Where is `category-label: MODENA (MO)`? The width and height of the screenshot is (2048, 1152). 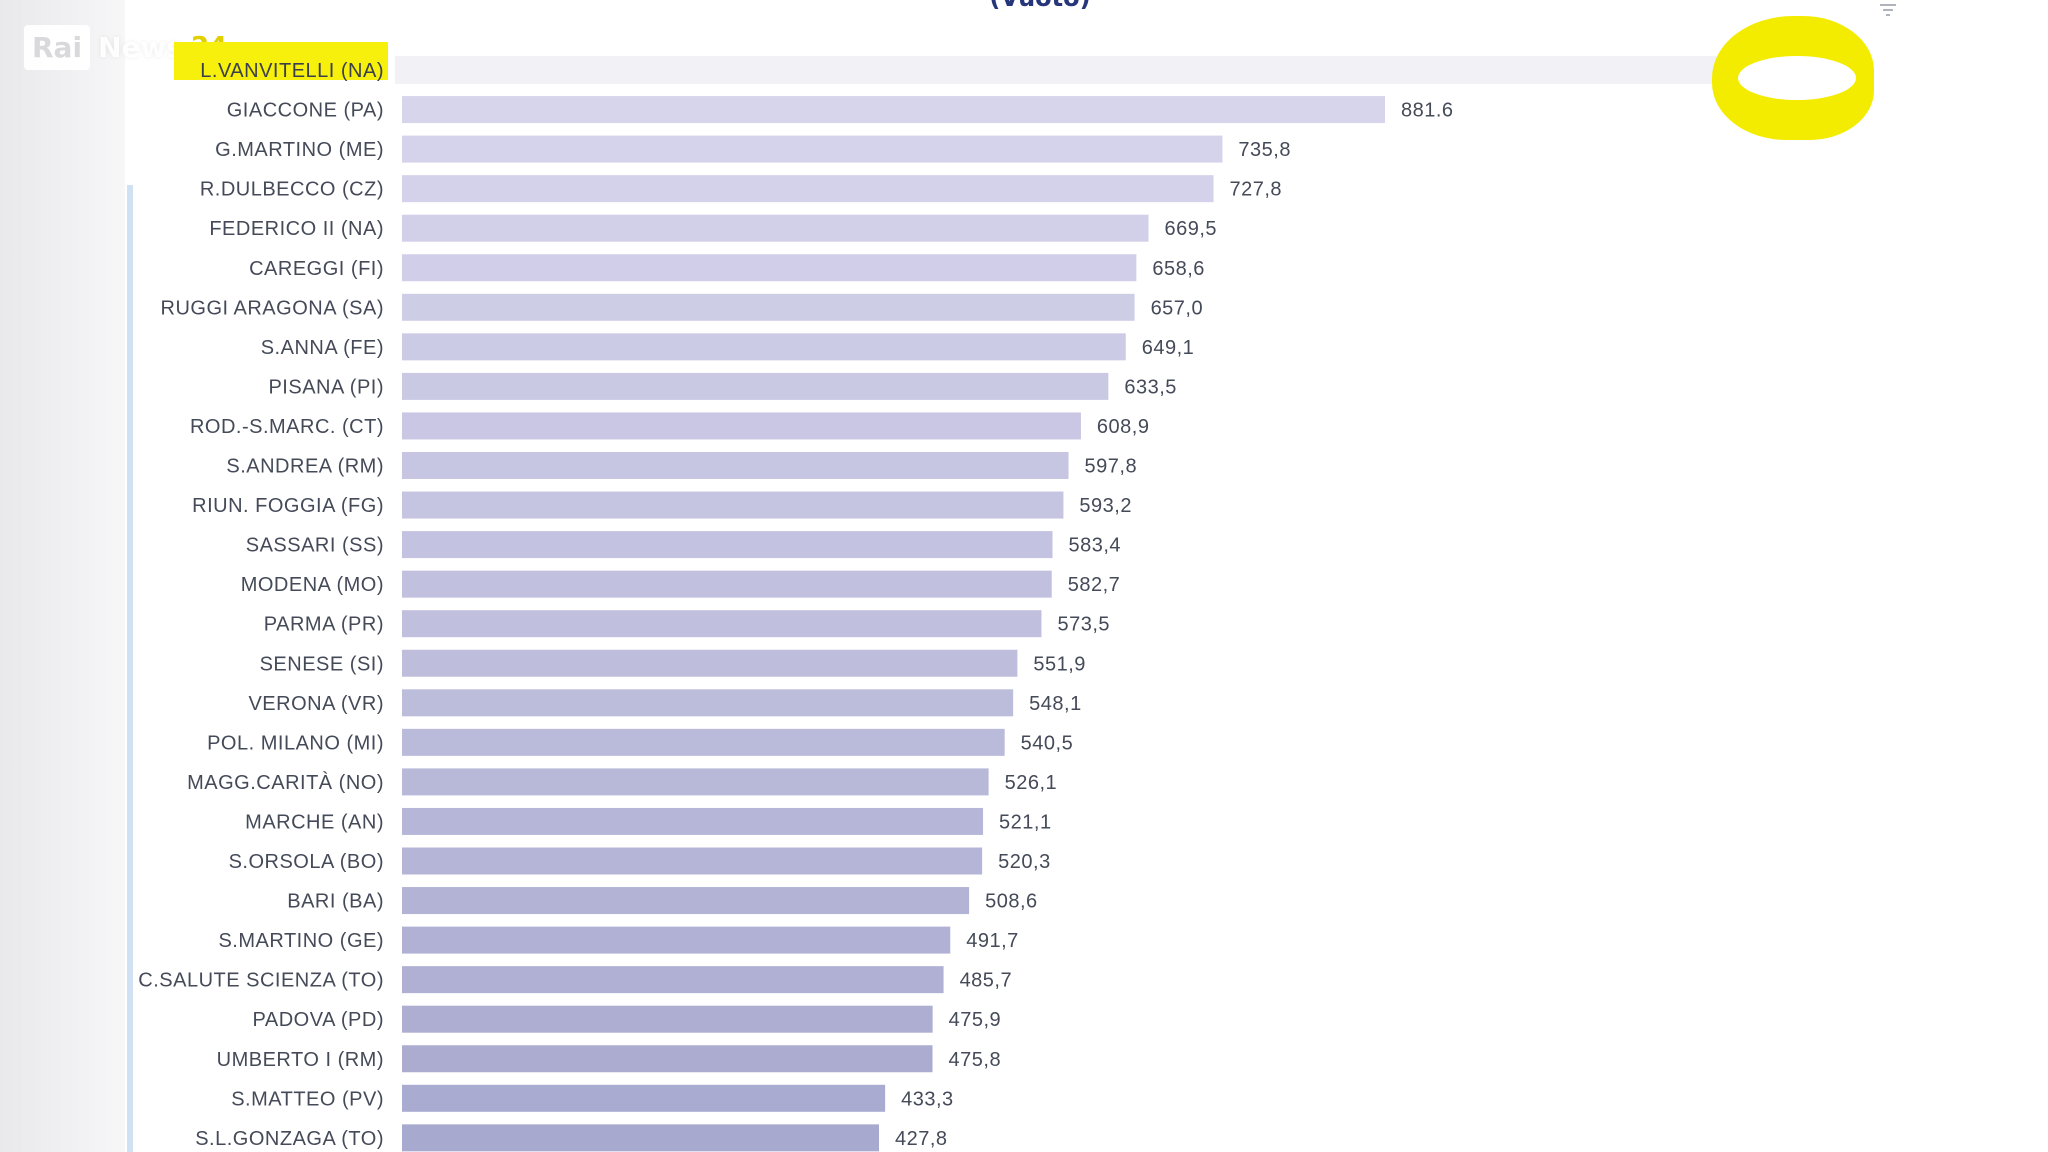 category-label: MODENA (MO) is located at coordinates (312, 585).